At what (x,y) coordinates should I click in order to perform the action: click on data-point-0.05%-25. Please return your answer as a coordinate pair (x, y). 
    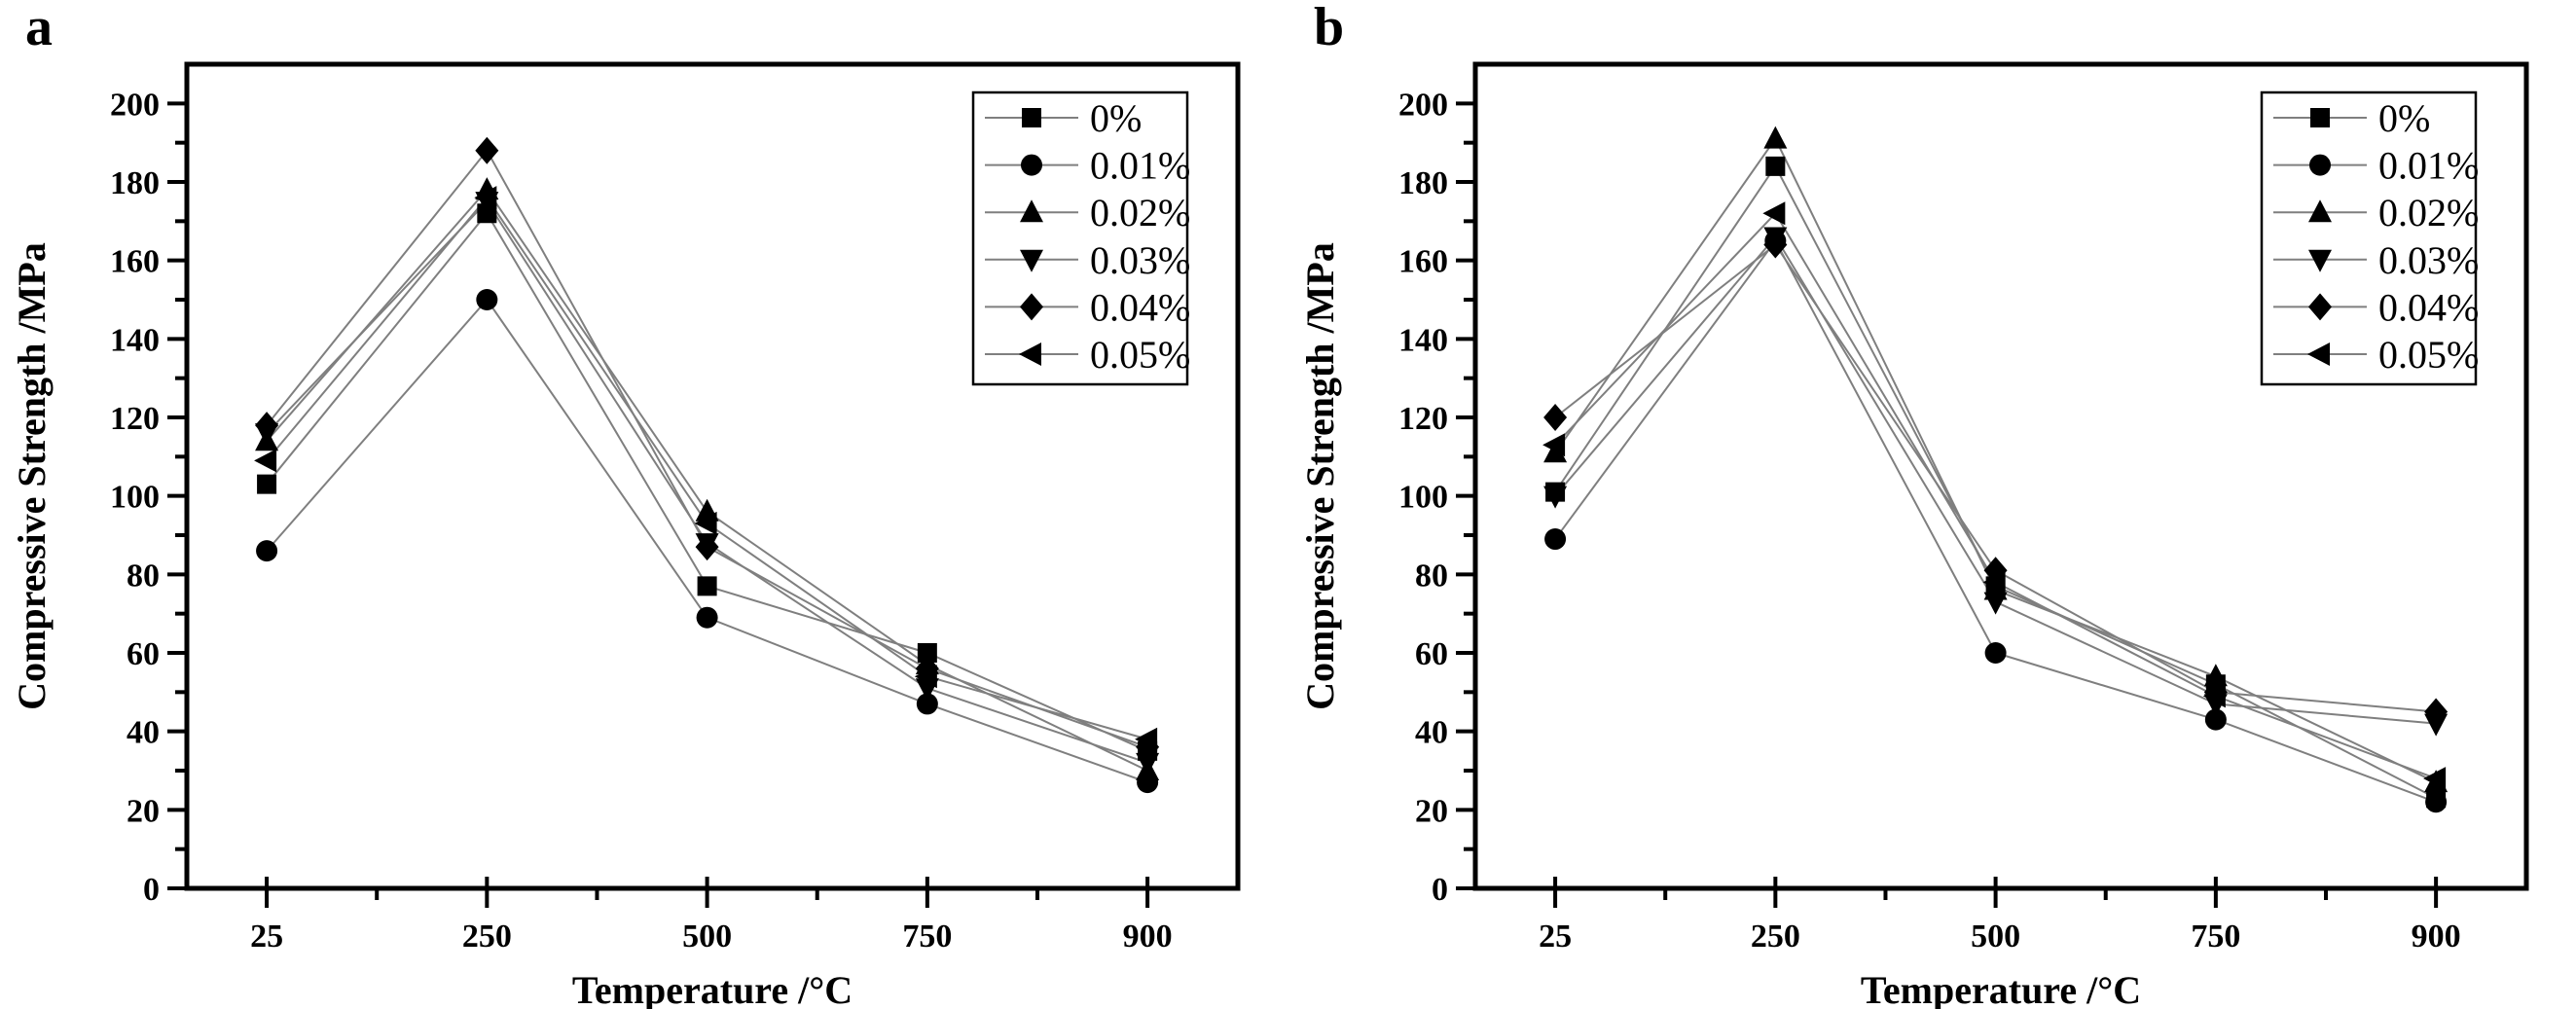
    Looking at the image, I should click on (1554, 445).